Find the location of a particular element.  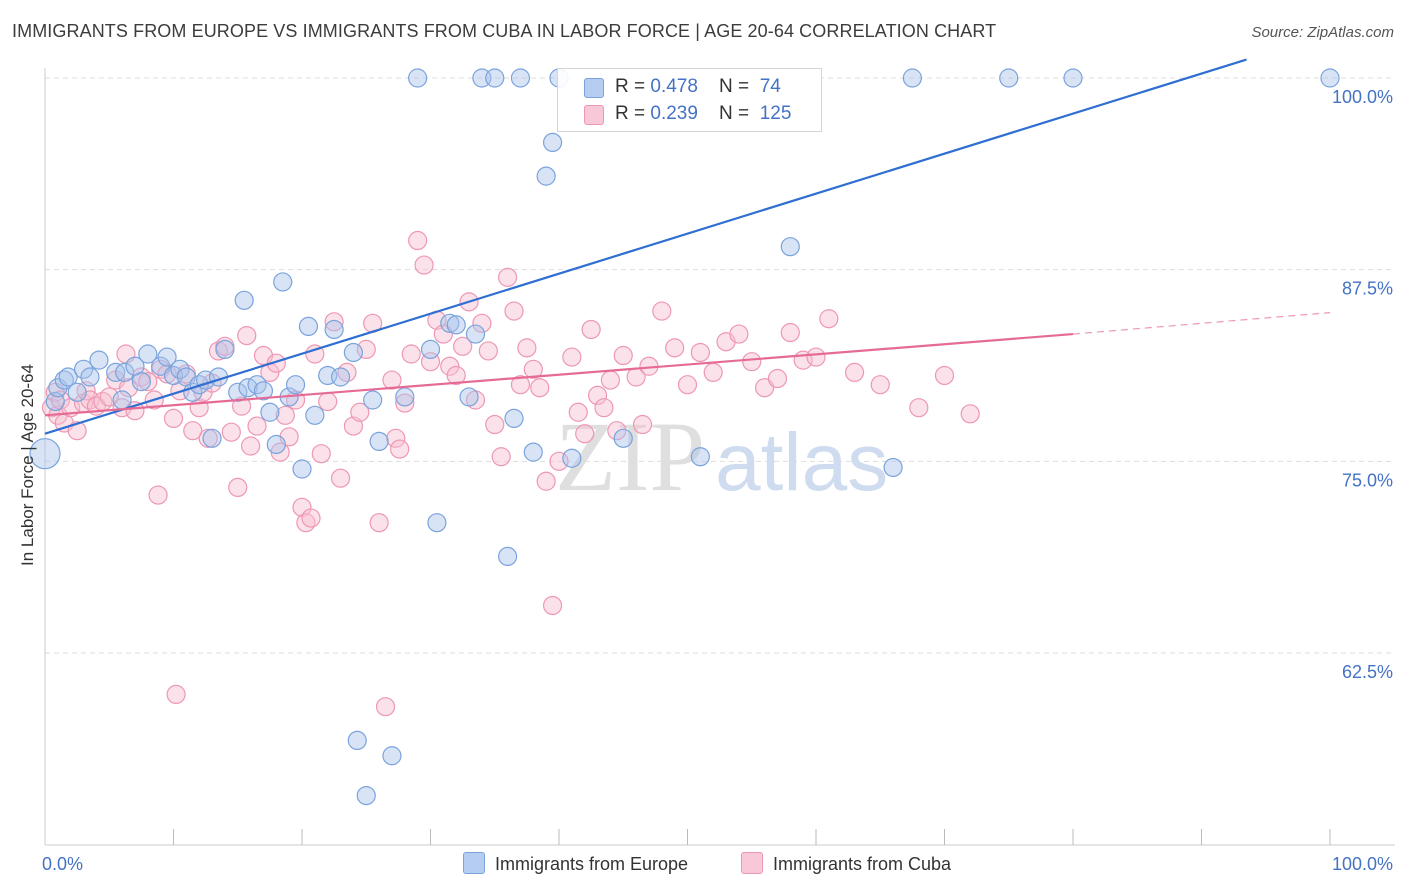

source-label: Source: ZipAtlas.com is located at coordinates (1322, 32).